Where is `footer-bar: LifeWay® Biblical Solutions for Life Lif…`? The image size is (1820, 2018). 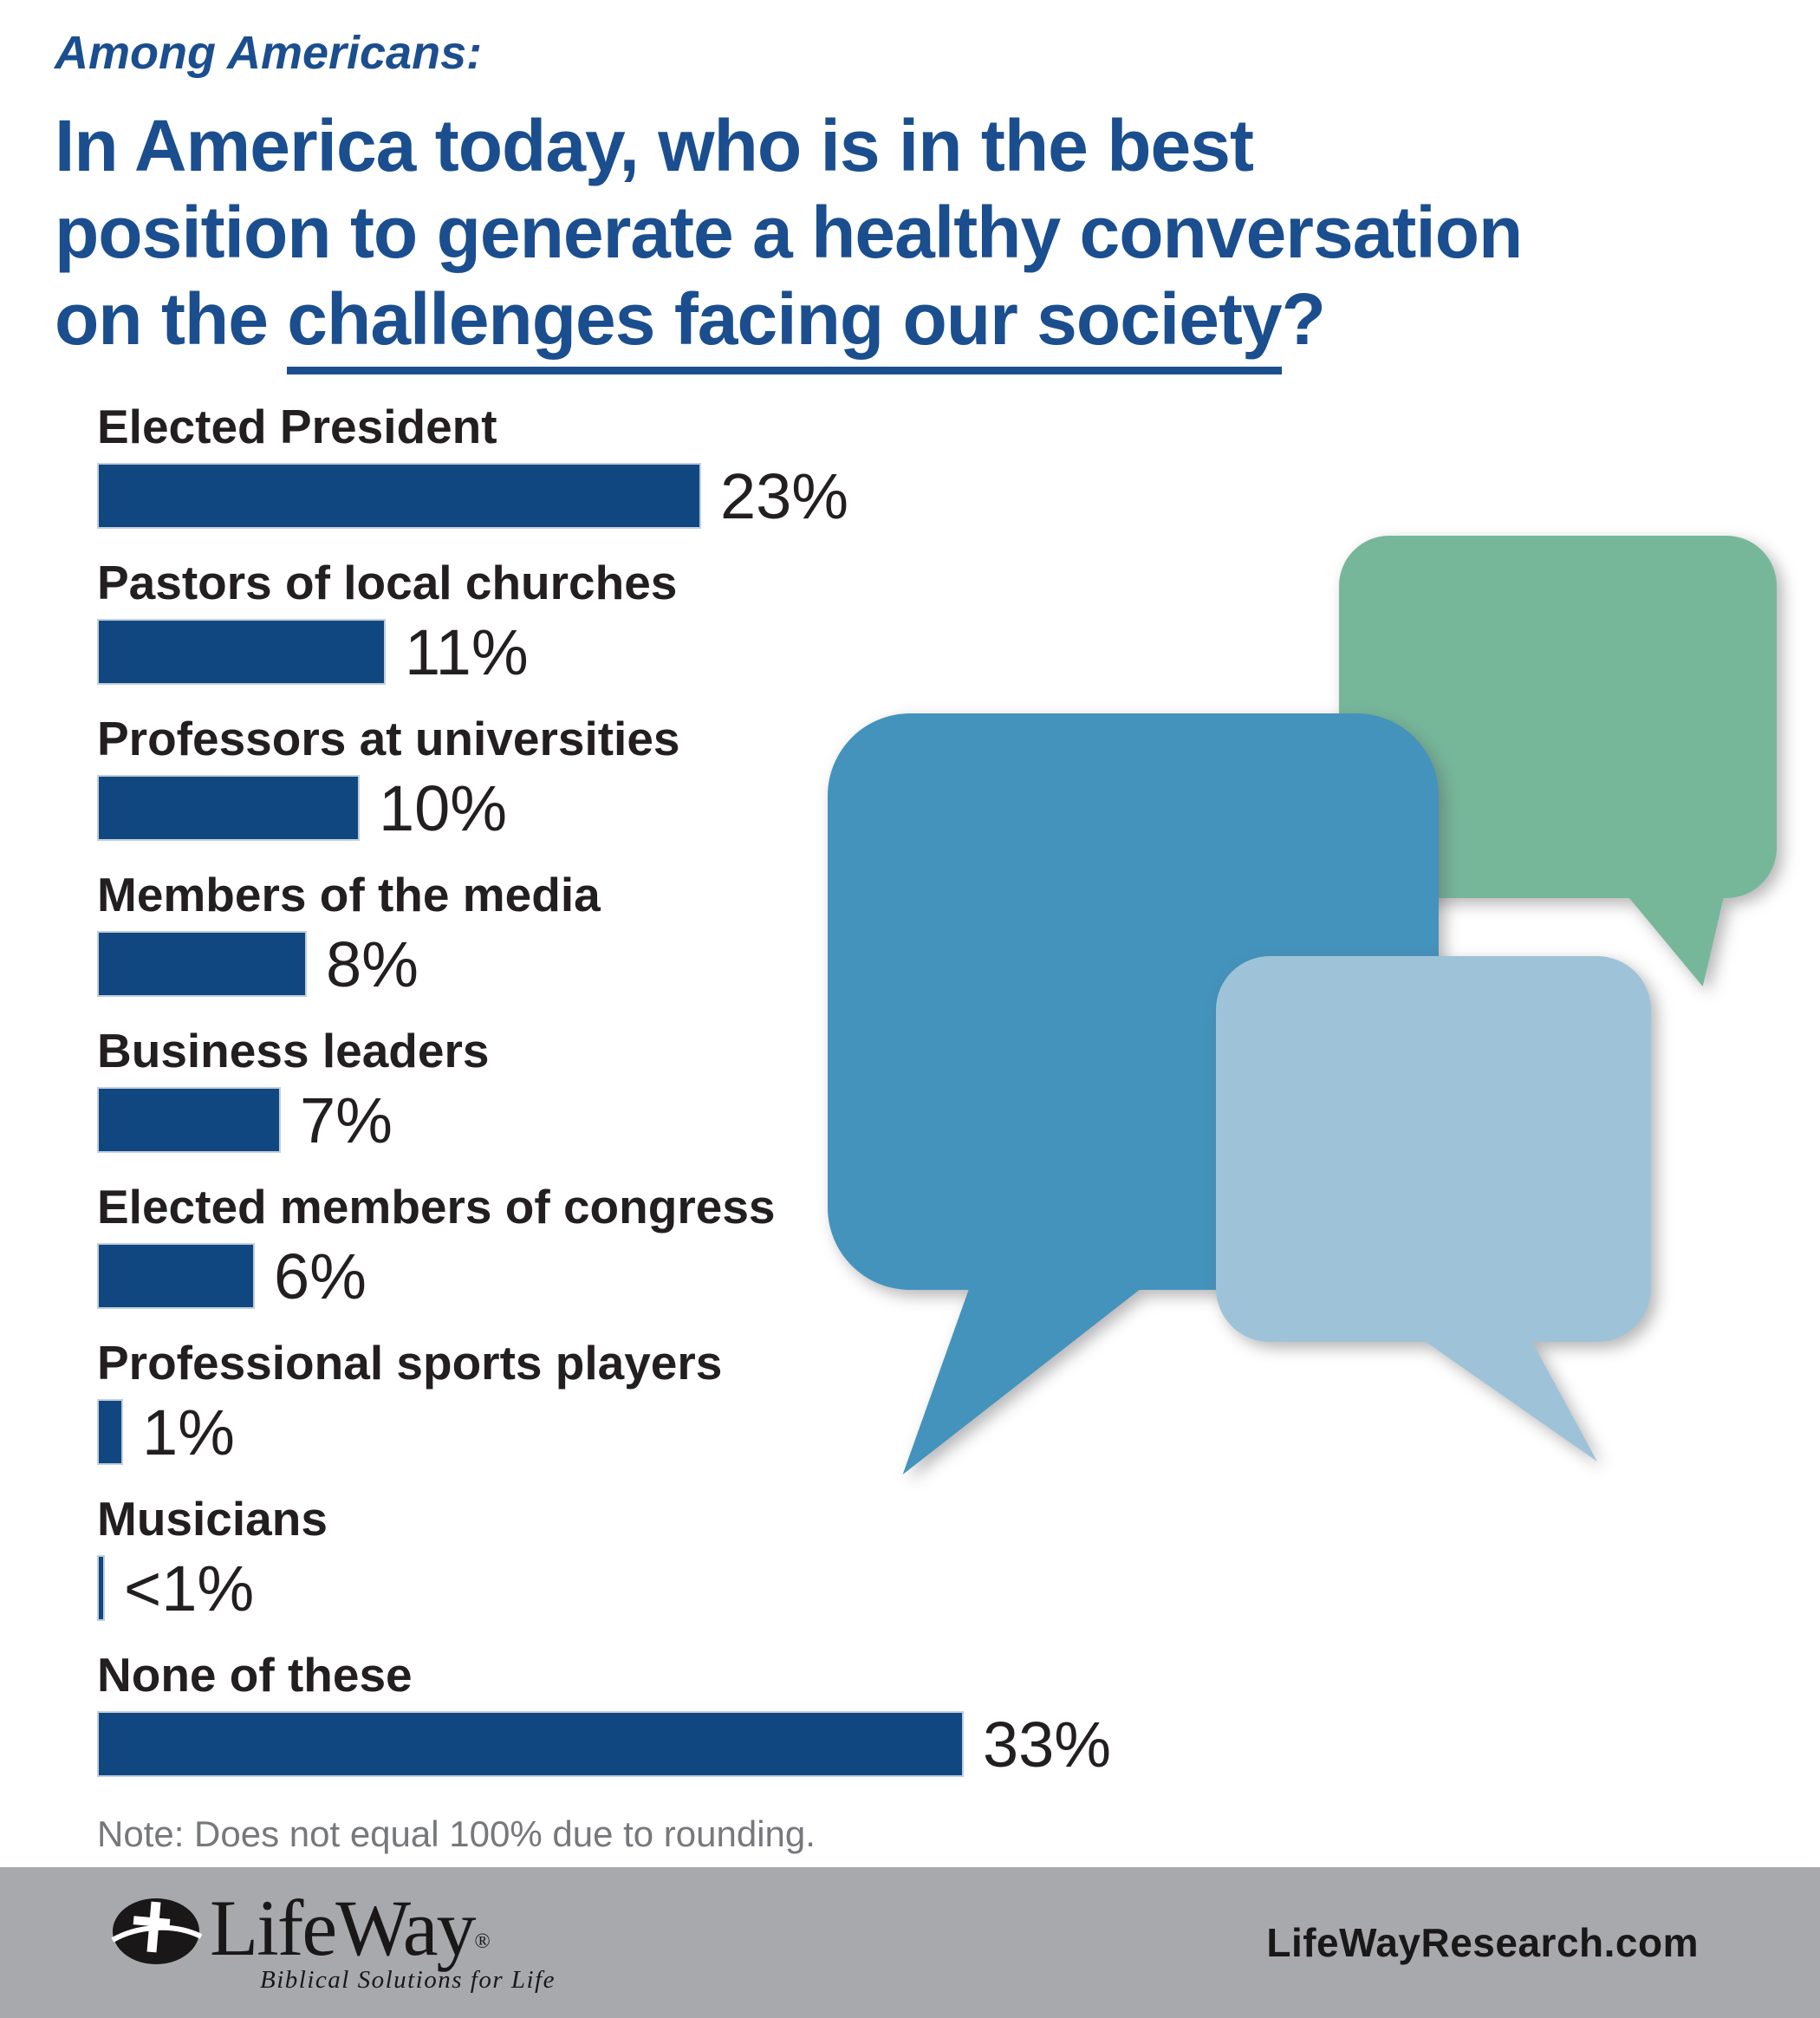
footer-bar: LifeWay® Biblical Solutions for Life Lif… is located at coordinates (910, 1943).